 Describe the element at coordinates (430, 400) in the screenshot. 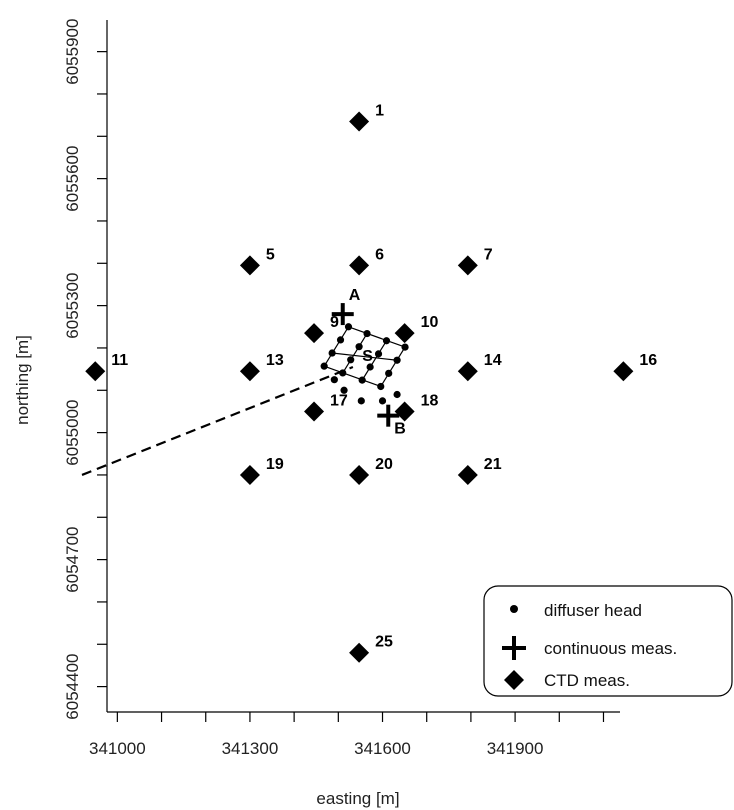

I see `ctd-point-label: 18` at that location.